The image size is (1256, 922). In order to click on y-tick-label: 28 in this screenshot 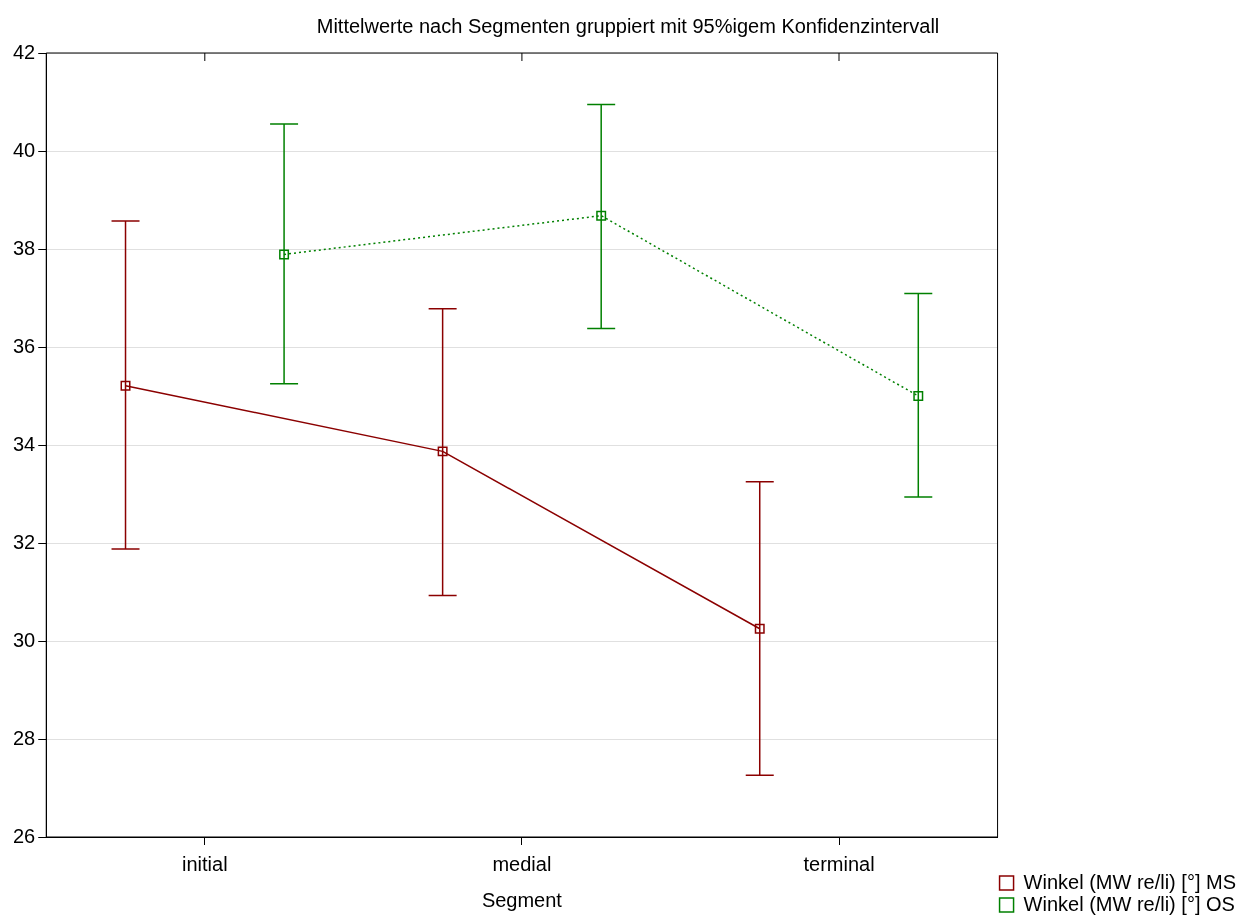, I will do `click(24, 737)`.